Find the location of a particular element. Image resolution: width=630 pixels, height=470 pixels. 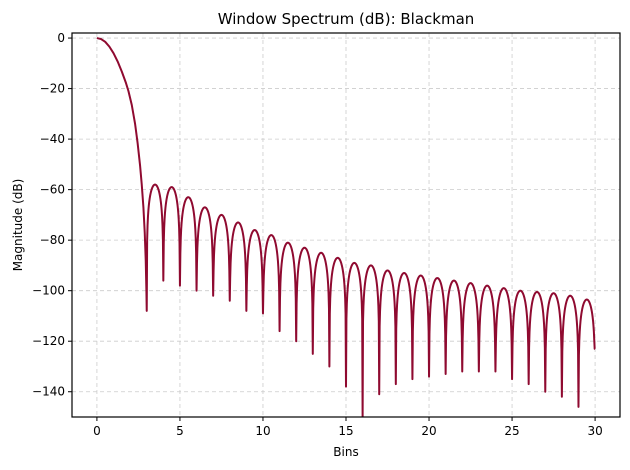

x-axis-ticks: 0 5 10 15 20 25 30 is located at coordinates (348, 427).